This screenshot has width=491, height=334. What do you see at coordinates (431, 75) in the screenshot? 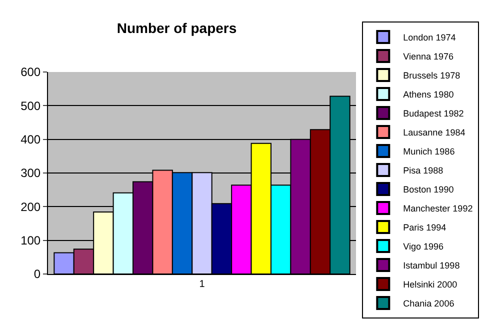
I see `legend-label: Brussels 1978` at bounding box center [431, 75].